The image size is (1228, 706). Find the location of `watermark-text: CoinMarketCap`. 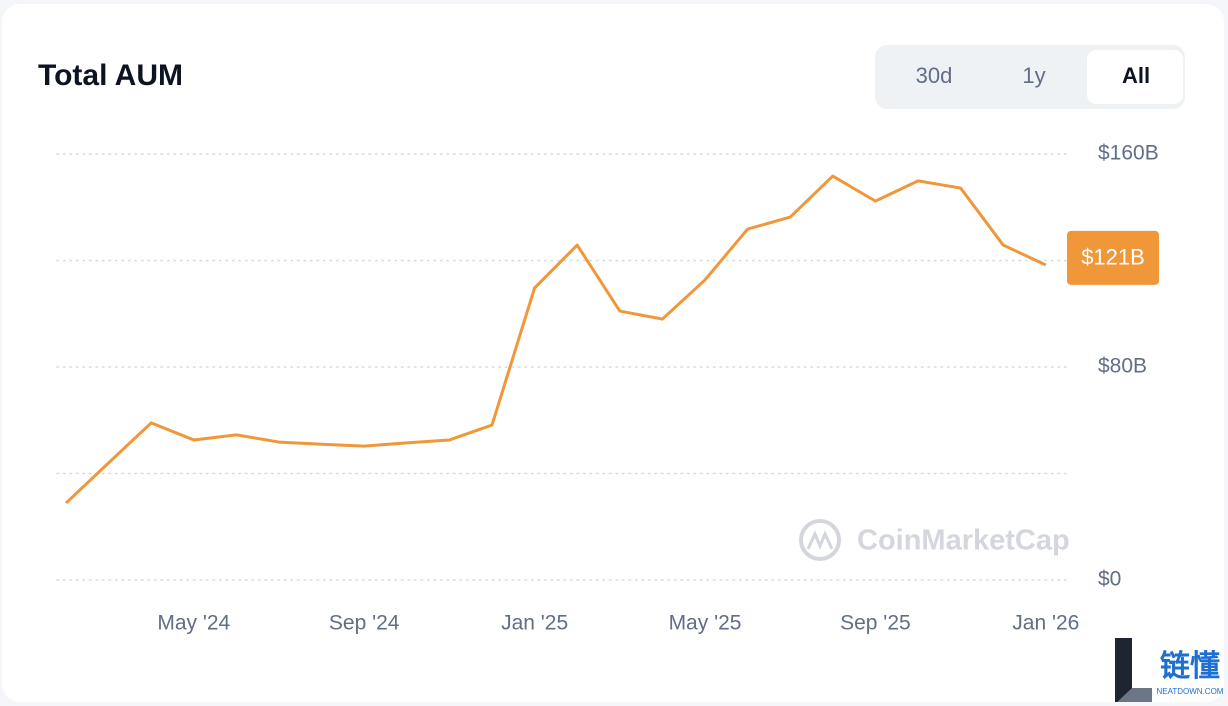

watermark-text: CoinMarketCap is located at coordinates (963, 541).